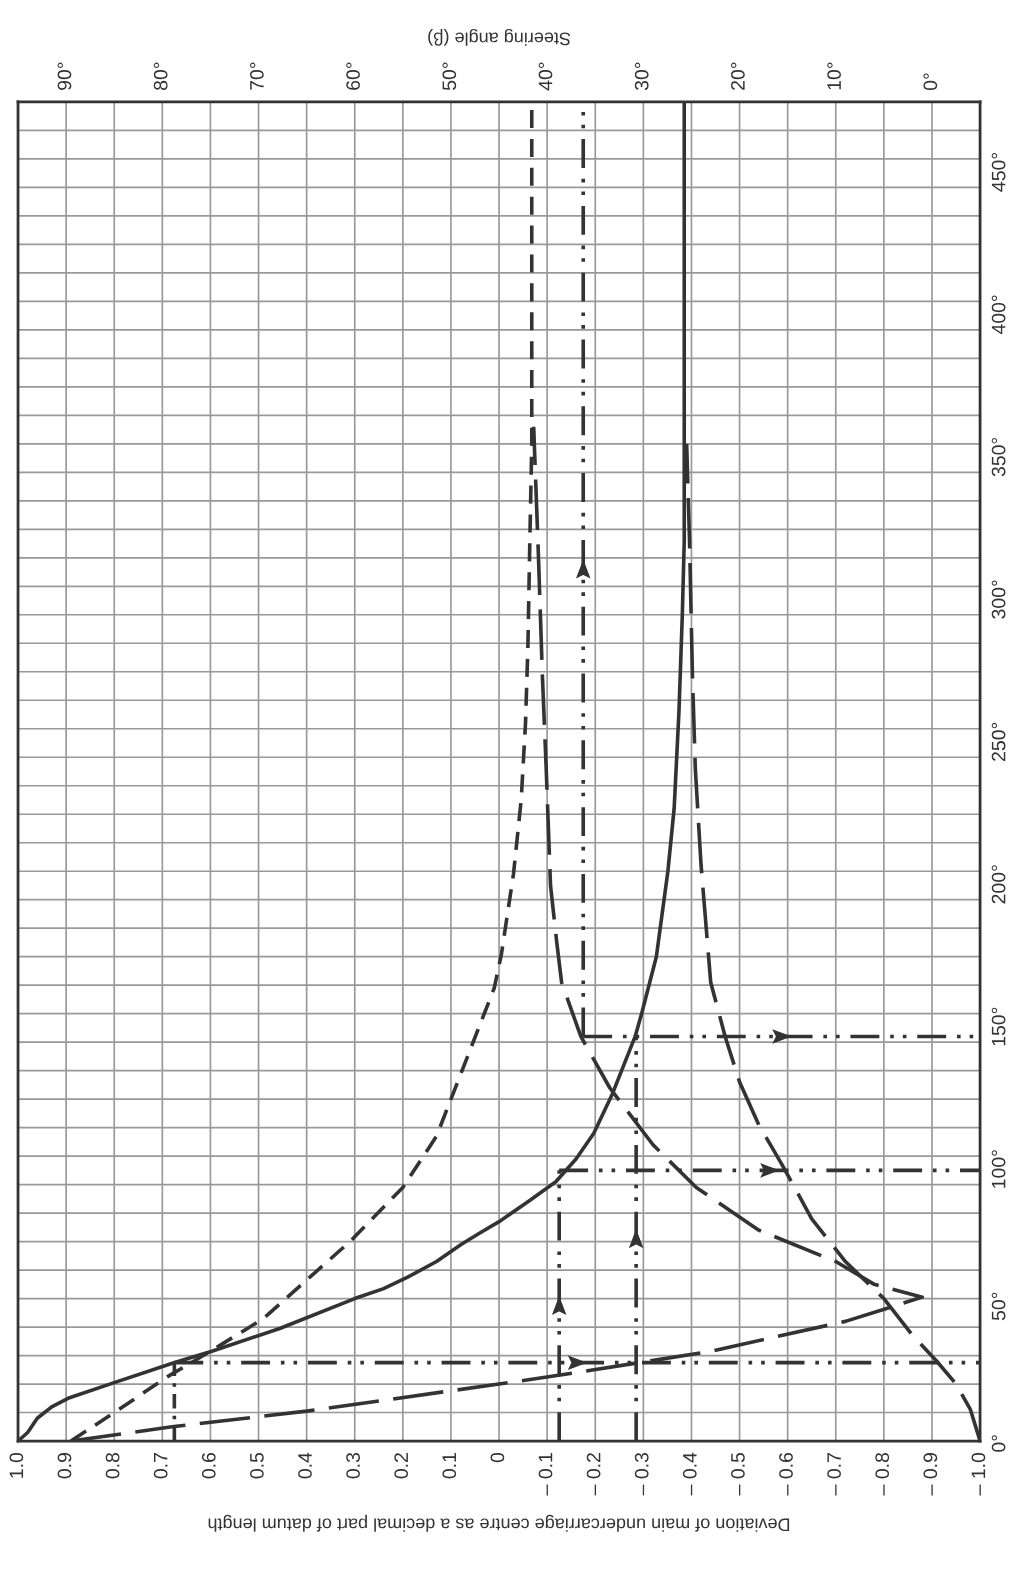 Image resolution: width=1013 pixels, height=1593 pixels. Describe the element at coordinates (449, 1466) in the screenshot. I see `x-tick-label: 0.1` at that location.